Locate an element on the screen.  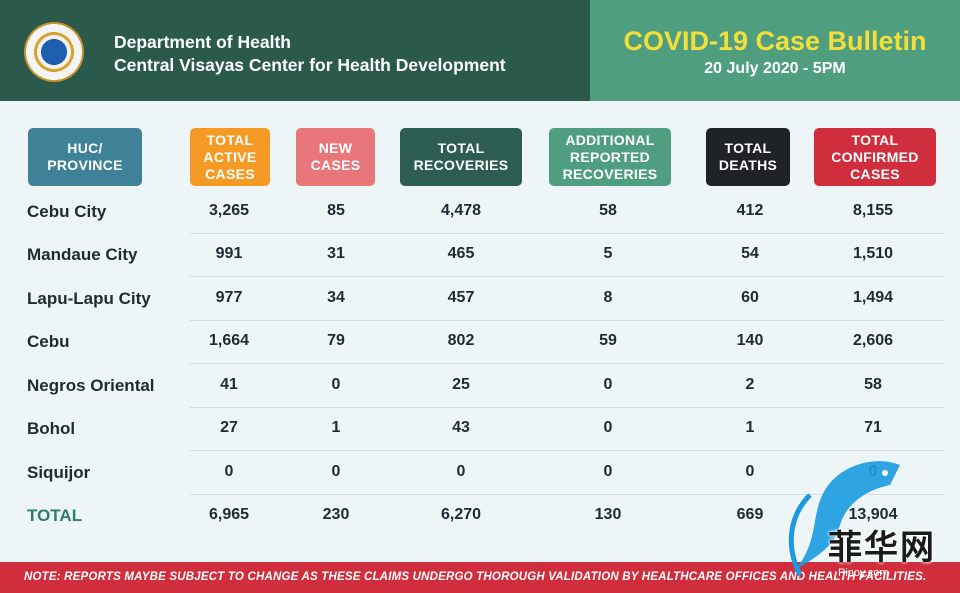
total-cell: 230 is located at coordinates (336, 514).